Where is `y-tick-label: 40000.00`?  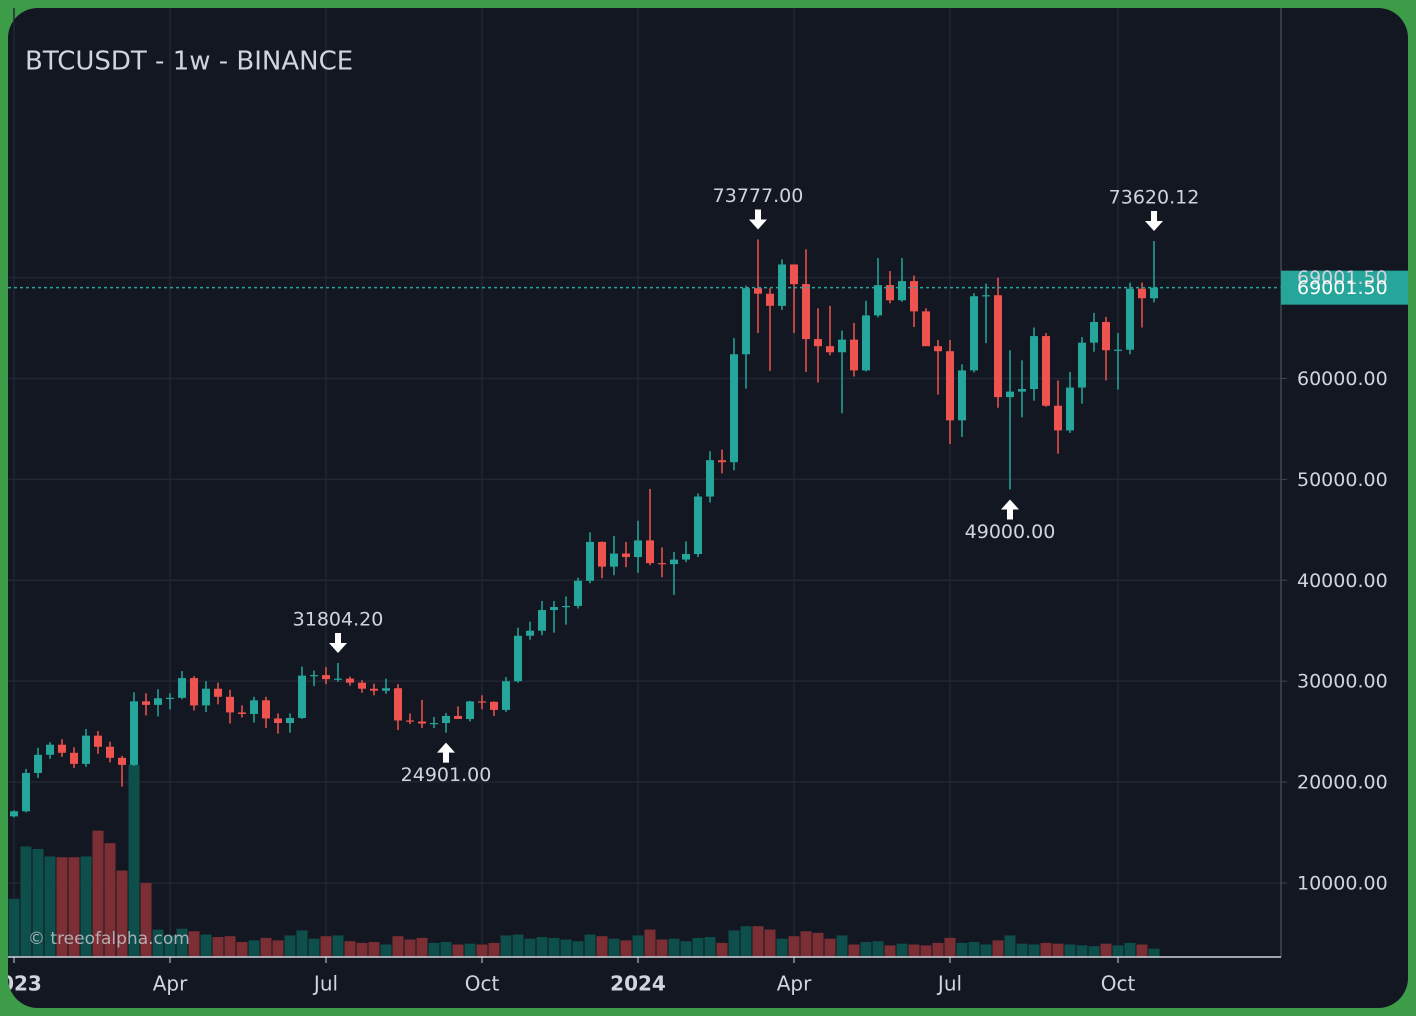 y-tick-label: 40000.00 is located at coordinates (1342, 581).